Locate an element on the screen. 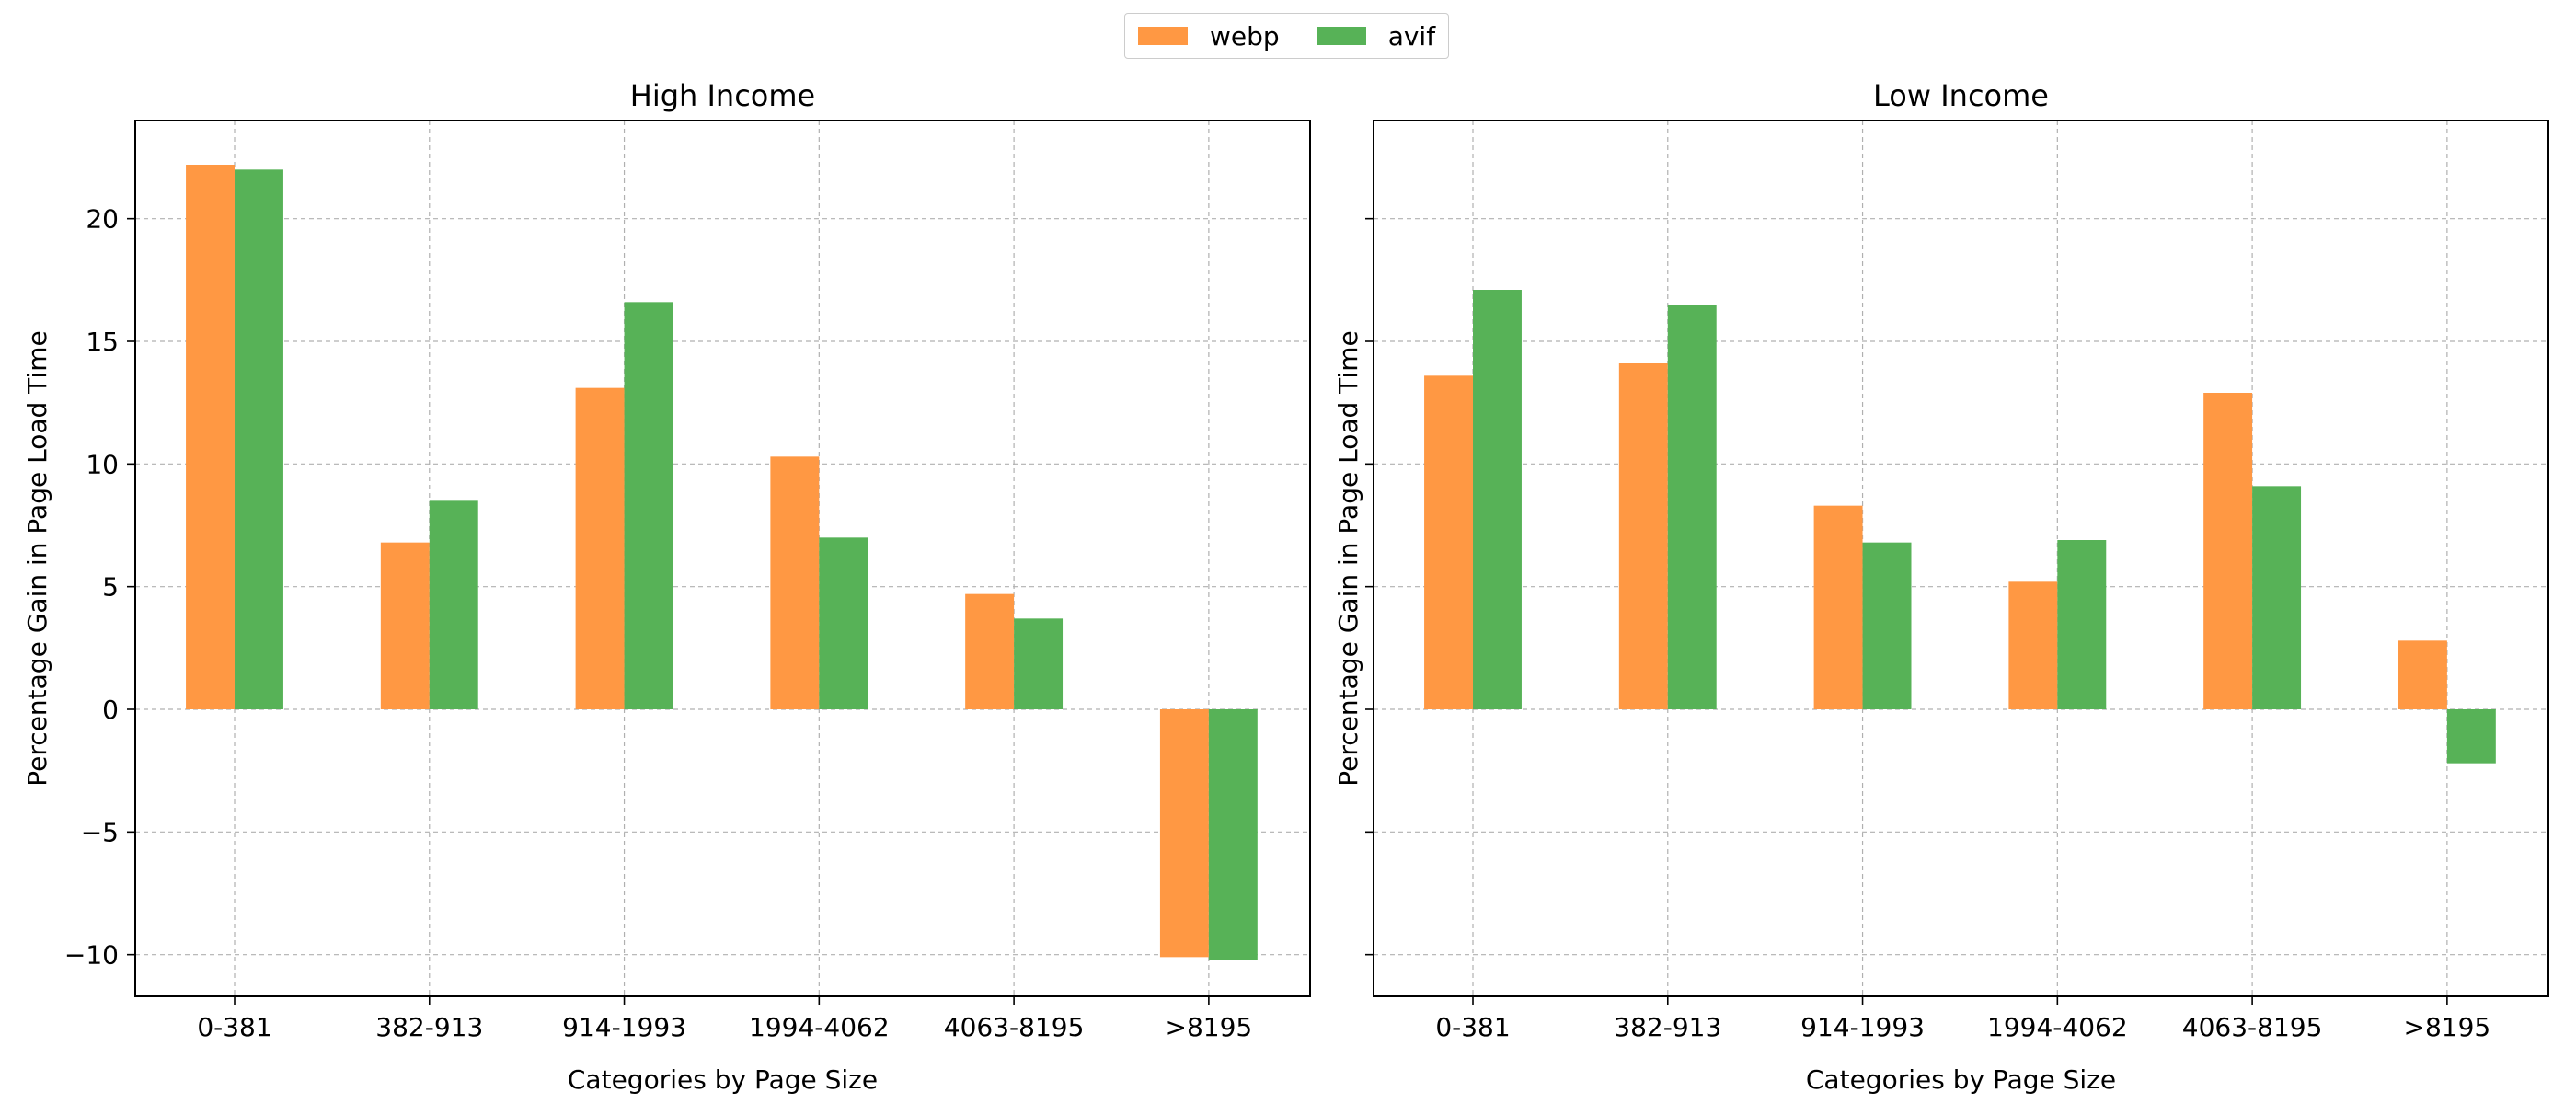 This screenshot has width=2576, height=1104. panel-1-ylabel: Percentage Gain in Page Load Time is located at coordinates (37, 558).